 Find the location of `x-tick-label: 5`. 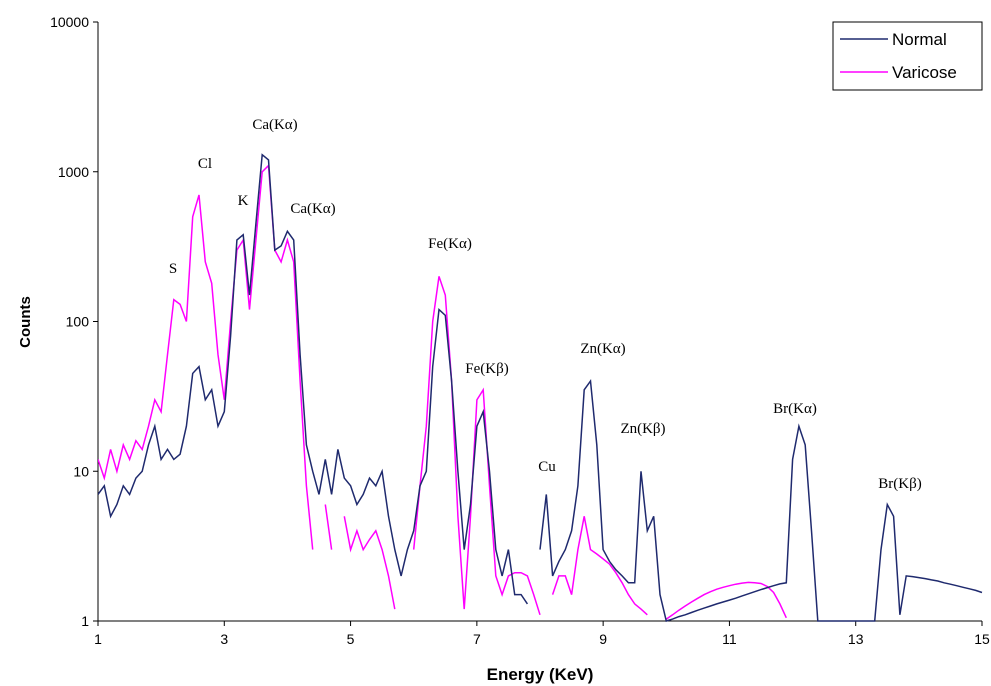

x-tick-label: 5 is located at coordinates (351, 639).